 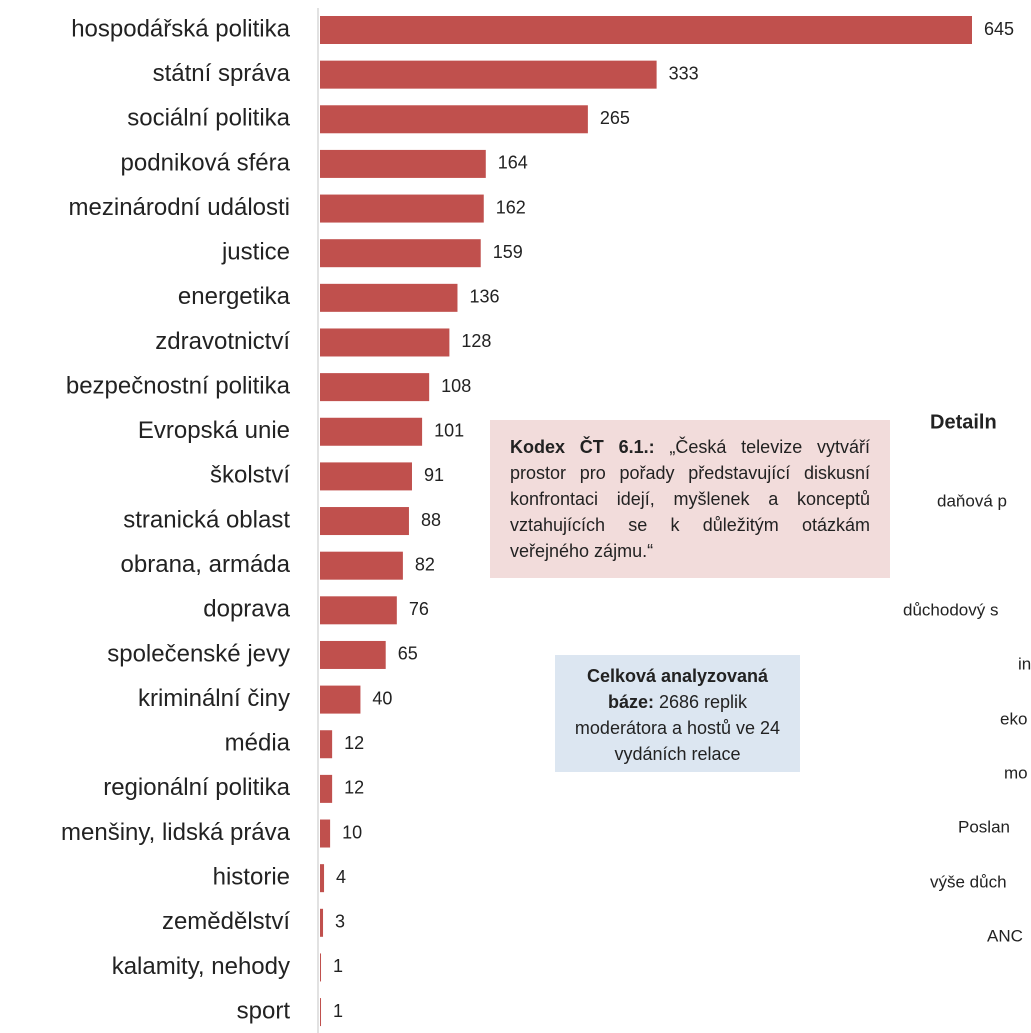 What do you see at coordinates (684, 73) in the screenshot?
I see `value-label: 333` at bounding box center [684, 73].